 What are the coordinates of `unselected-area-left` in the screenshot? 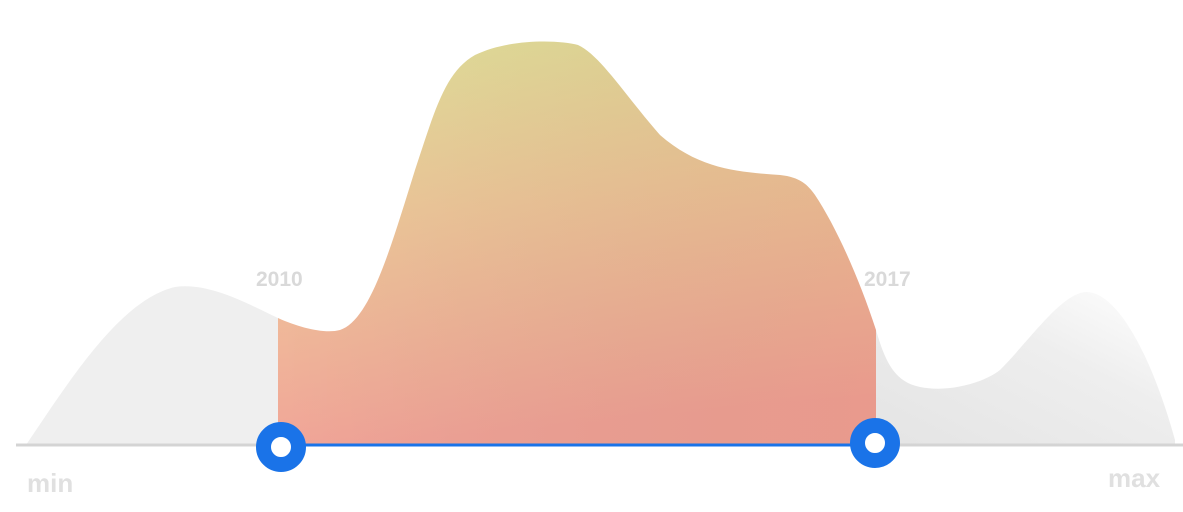 It's located at (152, 365).